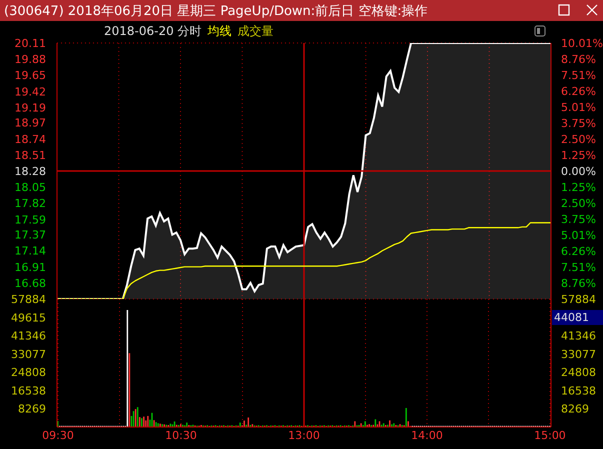  Describe the element at coordinates (30, 267) in the screenshot. I see `y-tick-label: 16.91` at that location.